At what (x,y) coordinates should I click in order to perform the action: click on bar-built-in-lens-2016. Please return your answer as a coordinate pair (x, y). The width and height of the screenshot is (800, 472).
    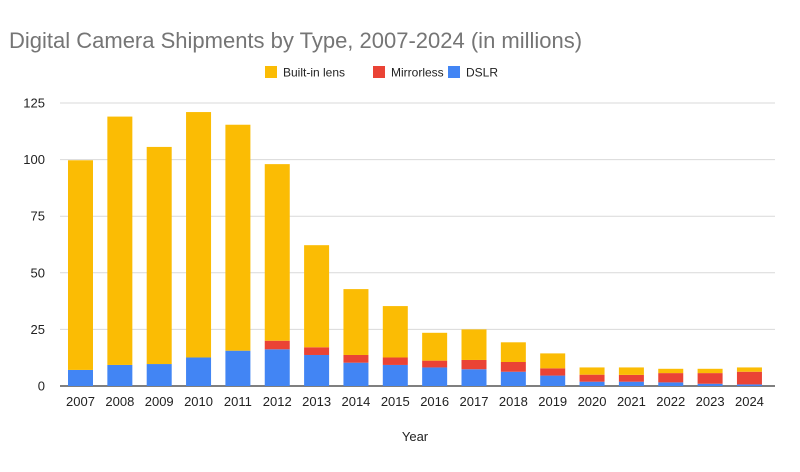
    Looking at the image, I should click on (435, 346).